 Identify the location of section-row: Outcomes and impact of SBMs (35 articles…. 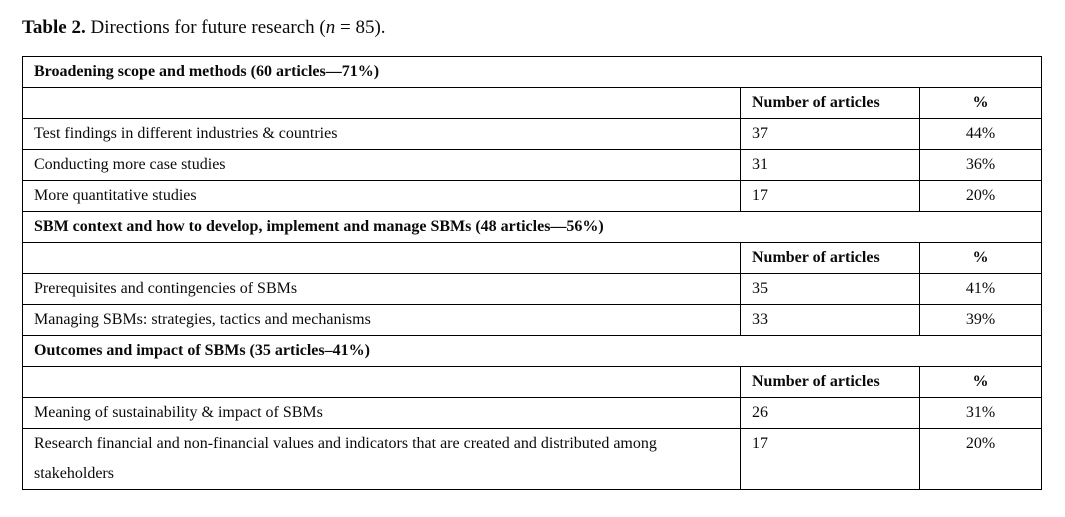
(532, 351).